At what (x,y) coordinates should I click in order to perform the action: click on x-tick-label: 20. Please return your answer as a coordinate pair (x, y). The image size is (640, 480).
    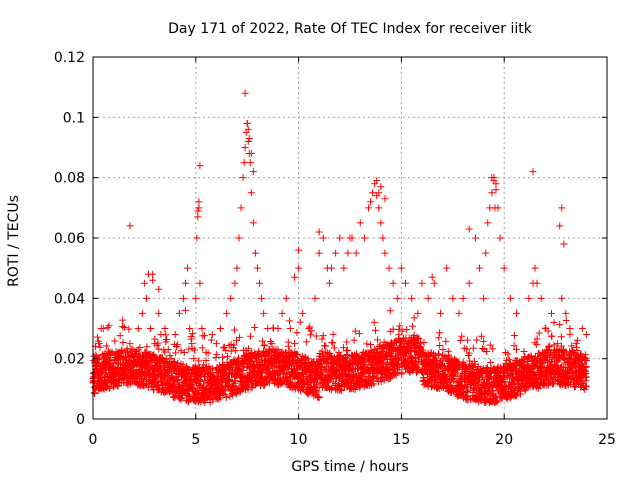
    Looking at the image, I should click on (504, 440).